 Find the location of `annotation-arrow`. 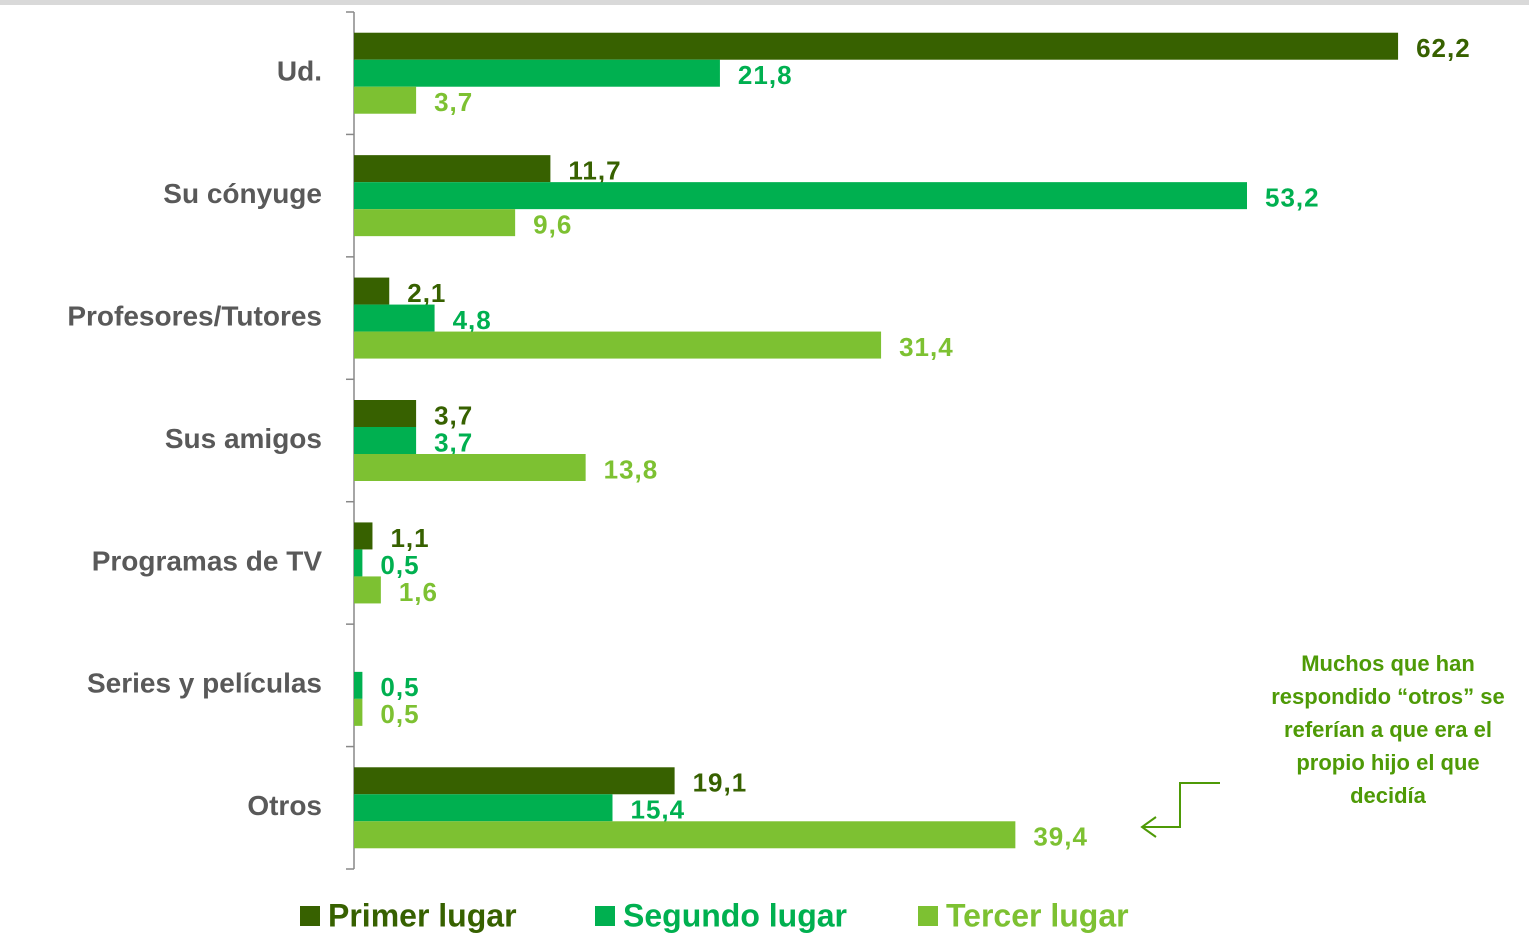

annotation-arrow is located at coordinates (1181, 805).